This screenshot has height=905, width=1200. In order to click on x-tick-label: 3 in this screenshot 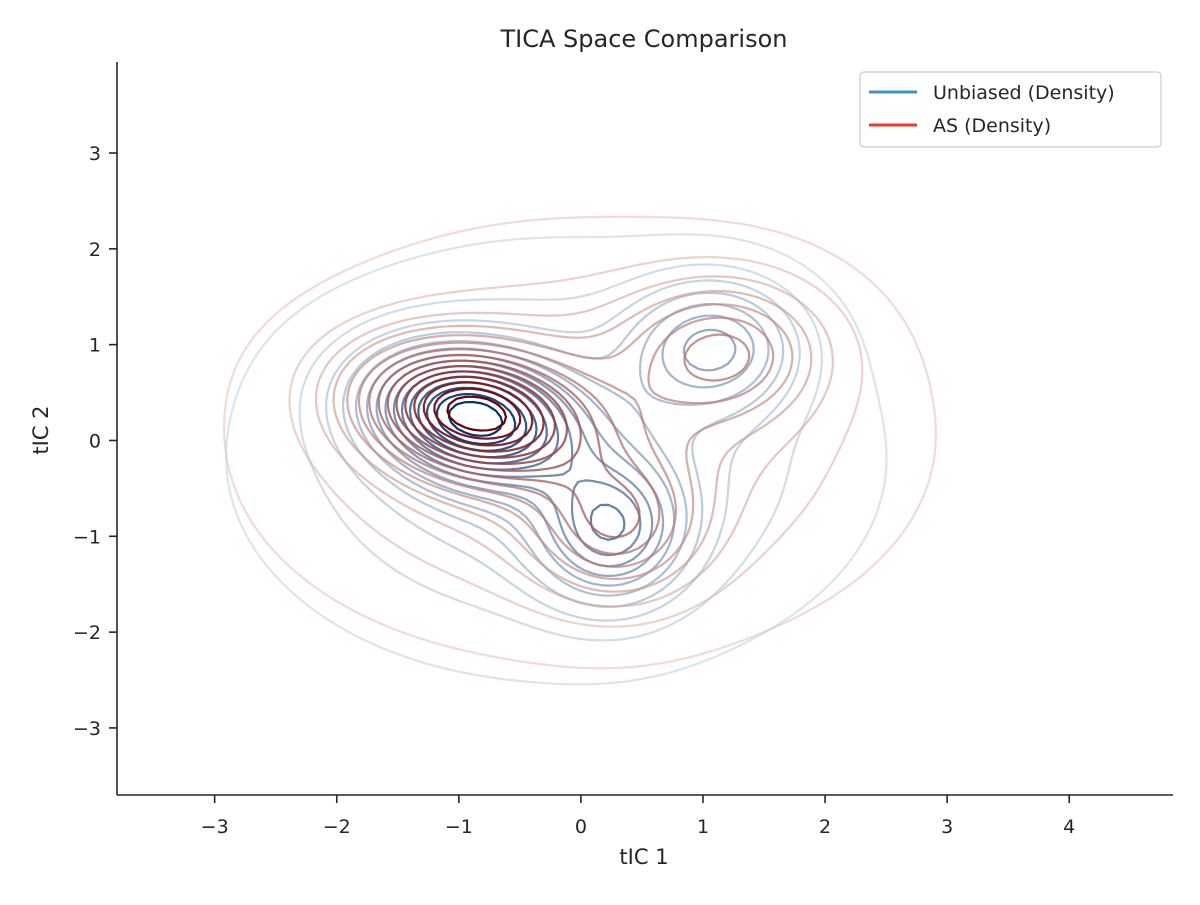, I will do `click(947, 827)`.